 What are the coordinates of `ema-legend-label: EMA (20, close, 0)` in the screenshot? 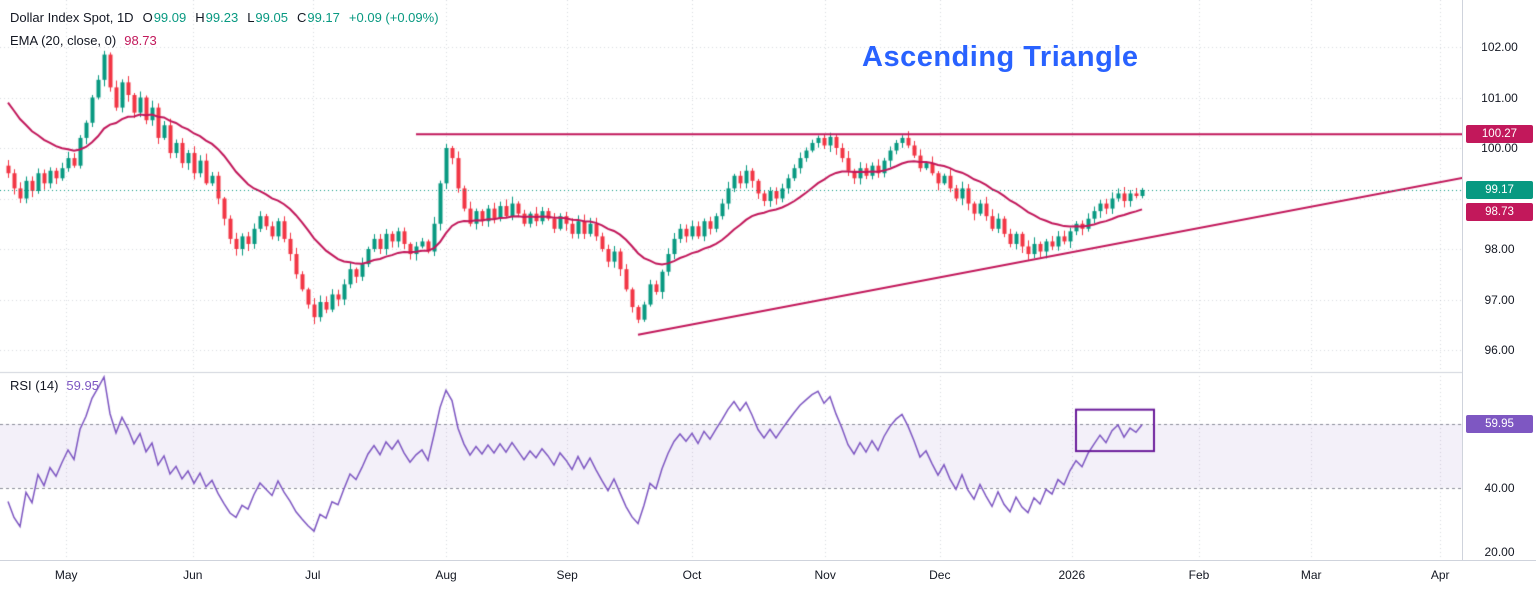 It's located at (63, 40).